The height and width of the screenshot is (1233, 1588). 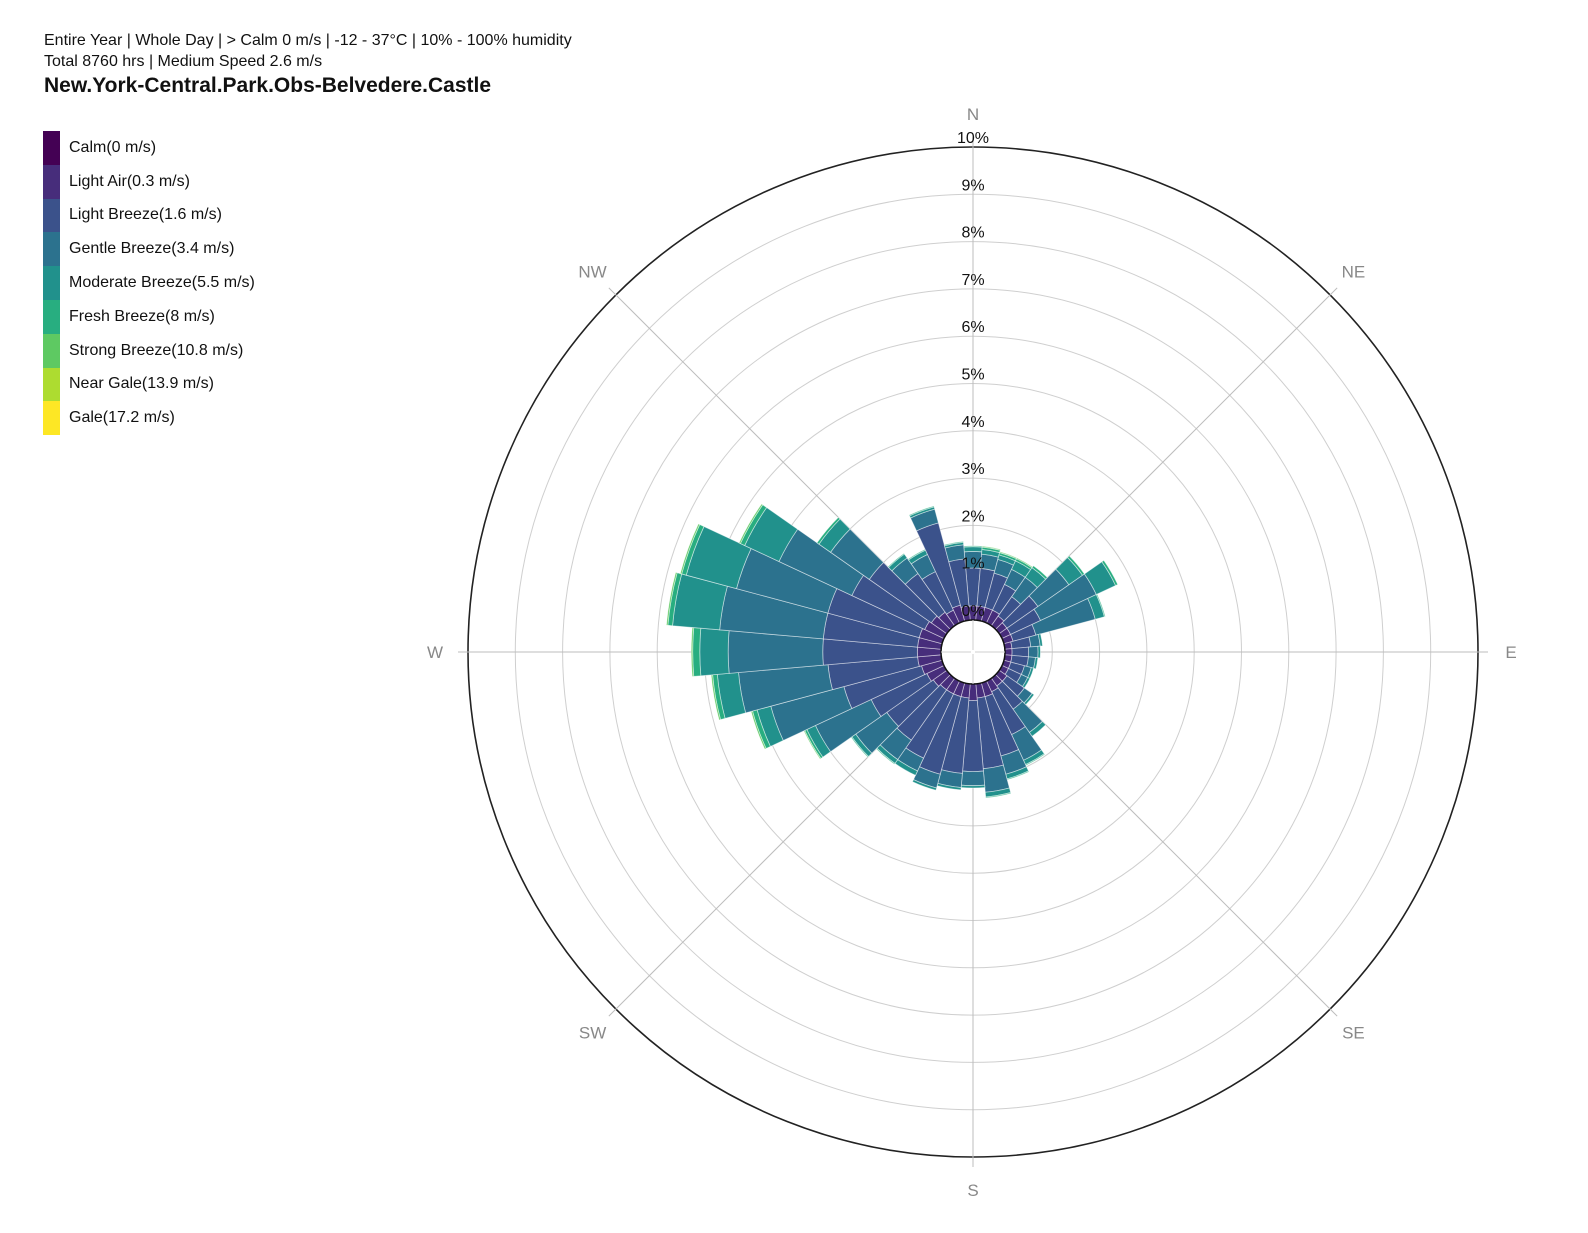 I want to click on legend-item: Light Air(0.3 m/s), so click(x=149, y=181).